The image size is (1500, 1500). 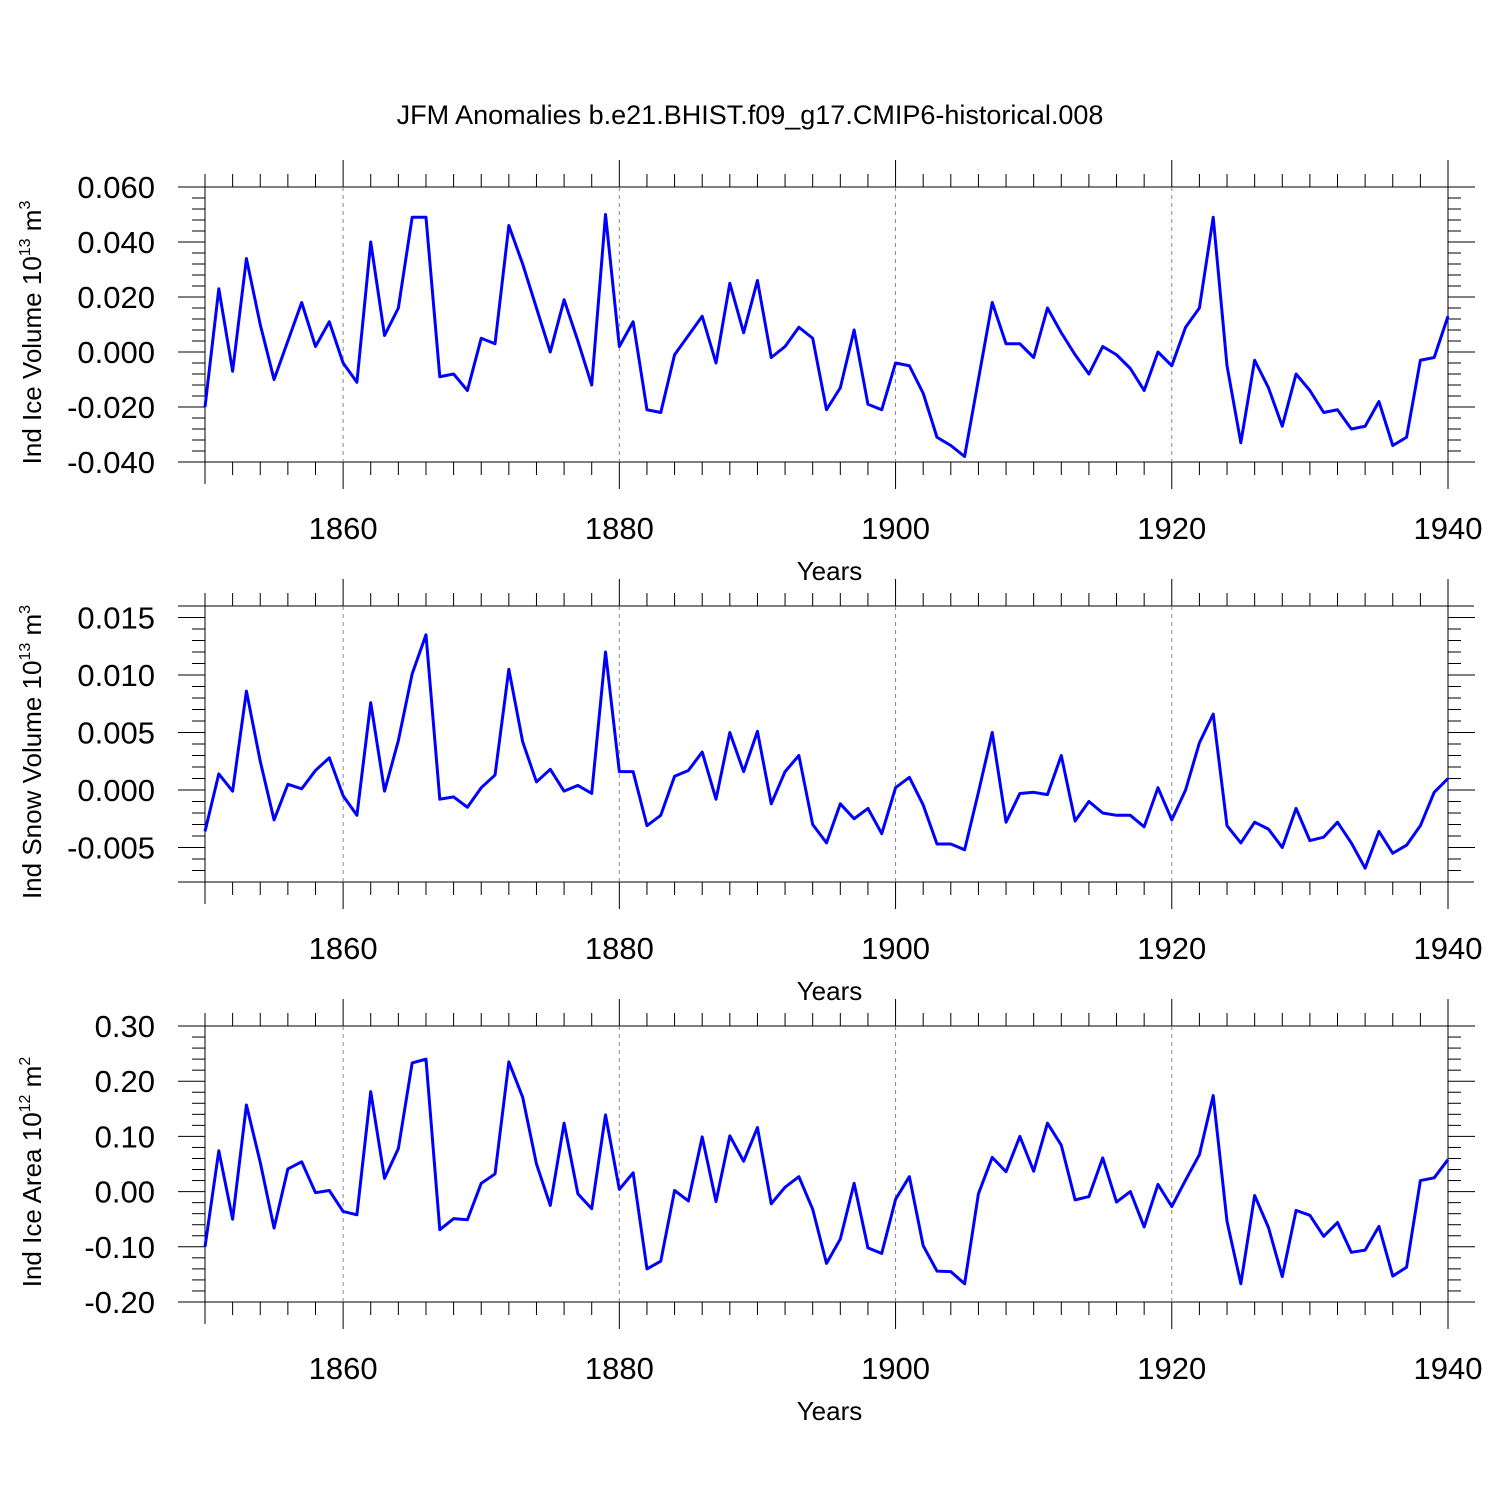 What do you see at coordinates (119, 1302) in the screenshot?
I see `y-tick-label: -0.20` at bounding box center [119, 1302].